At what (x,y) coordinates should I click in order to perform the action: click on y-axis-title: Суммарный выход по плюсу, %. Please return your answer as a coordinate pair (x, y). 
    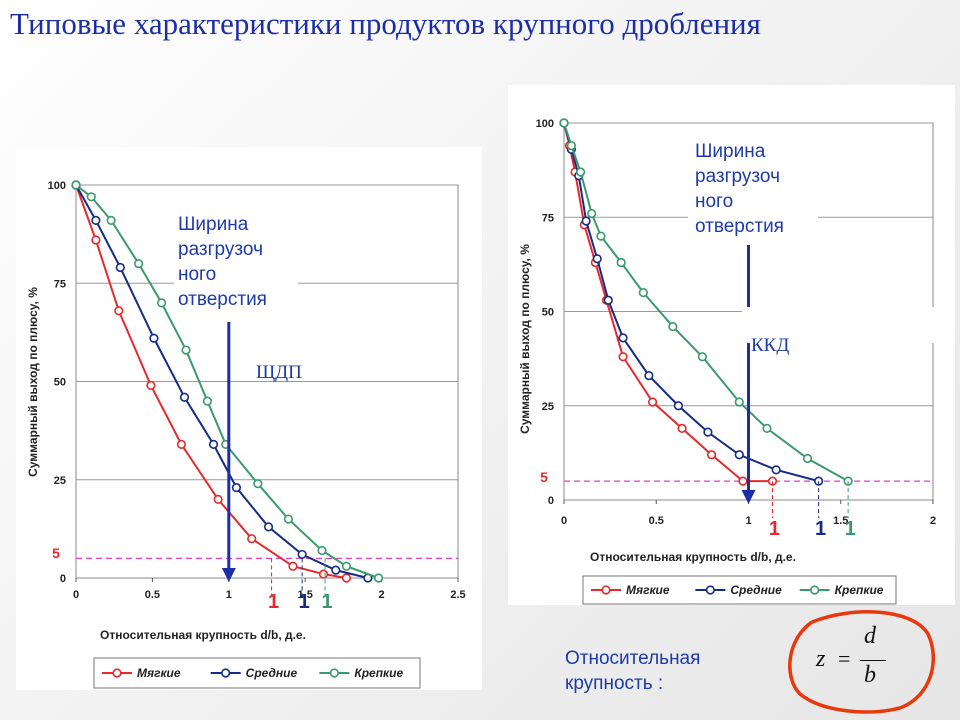
    Looking at the image, I should click on (525, 339).